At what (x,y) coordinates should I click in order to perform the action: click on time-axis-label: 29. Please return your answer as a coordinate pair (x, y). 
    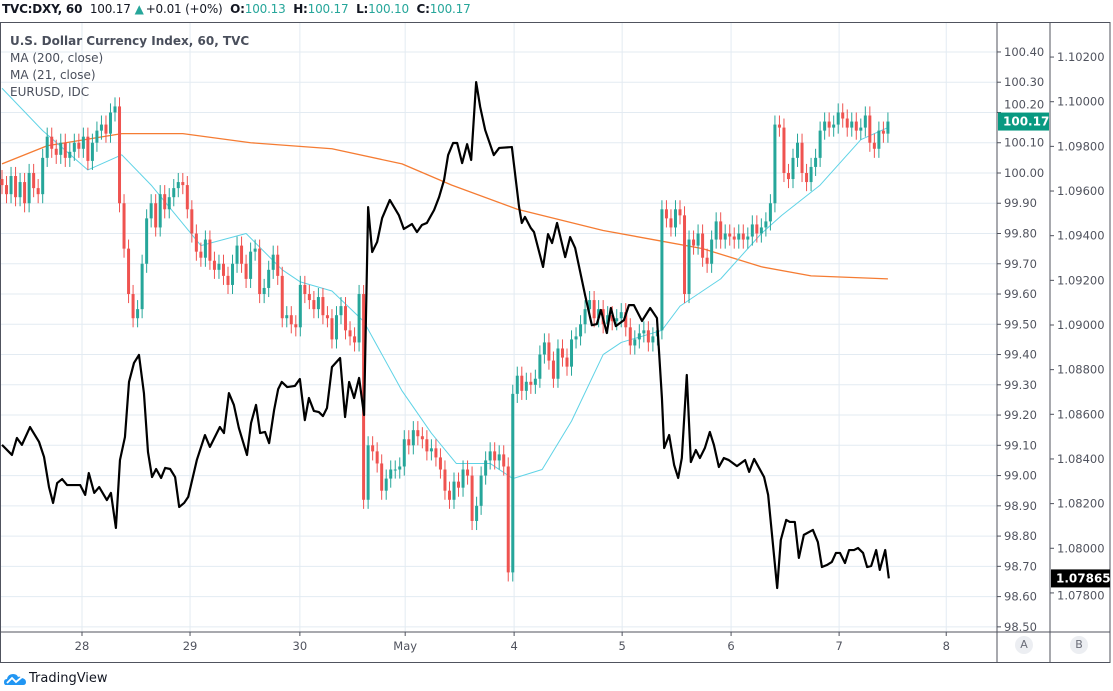
    Looking at the image, I should click on (190, 646).